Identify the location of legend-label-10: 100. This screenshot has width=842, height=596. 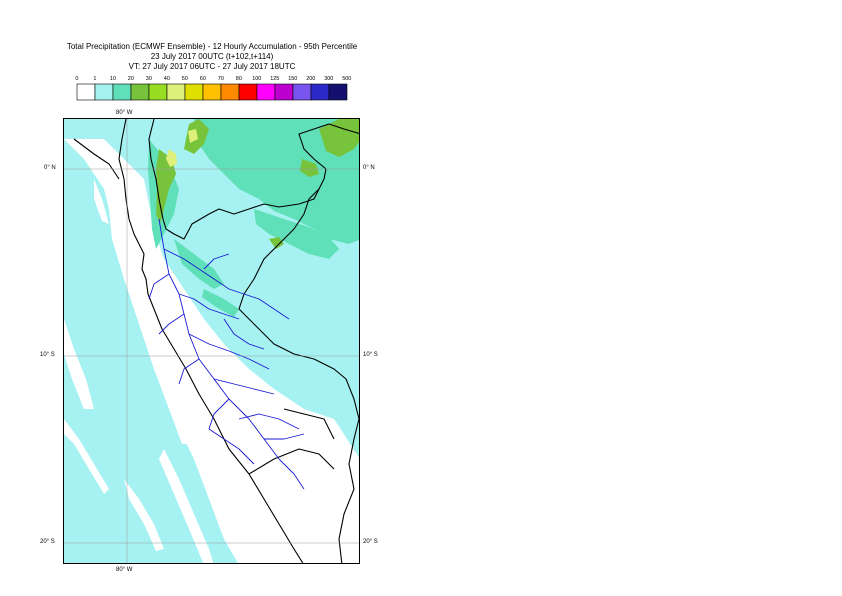
(257, 79).